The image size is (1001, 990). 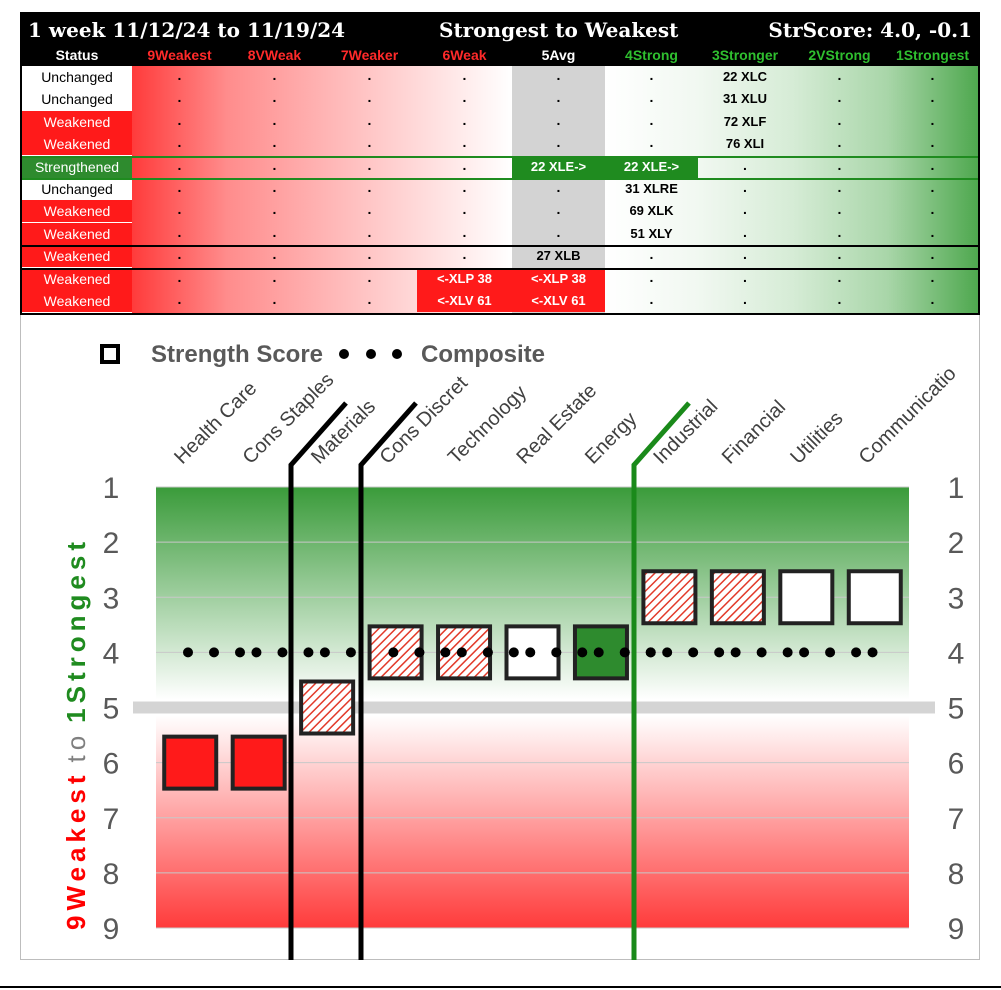 I want to click on table-cell-ticker: 27 XLB, so click(x=558, y=255).